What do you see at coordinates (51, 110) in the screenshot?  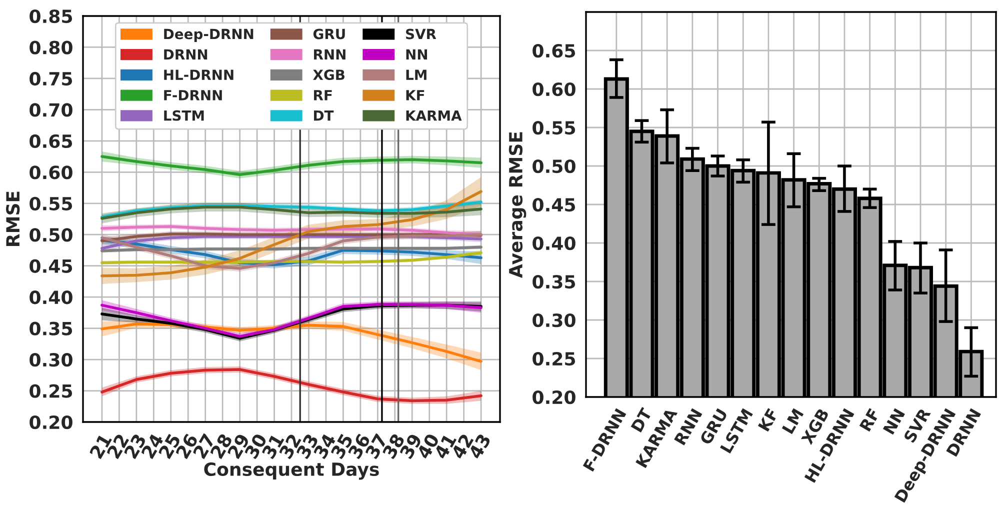 I see `y-tick-label: 0.70` at bounding box center [51, 110].